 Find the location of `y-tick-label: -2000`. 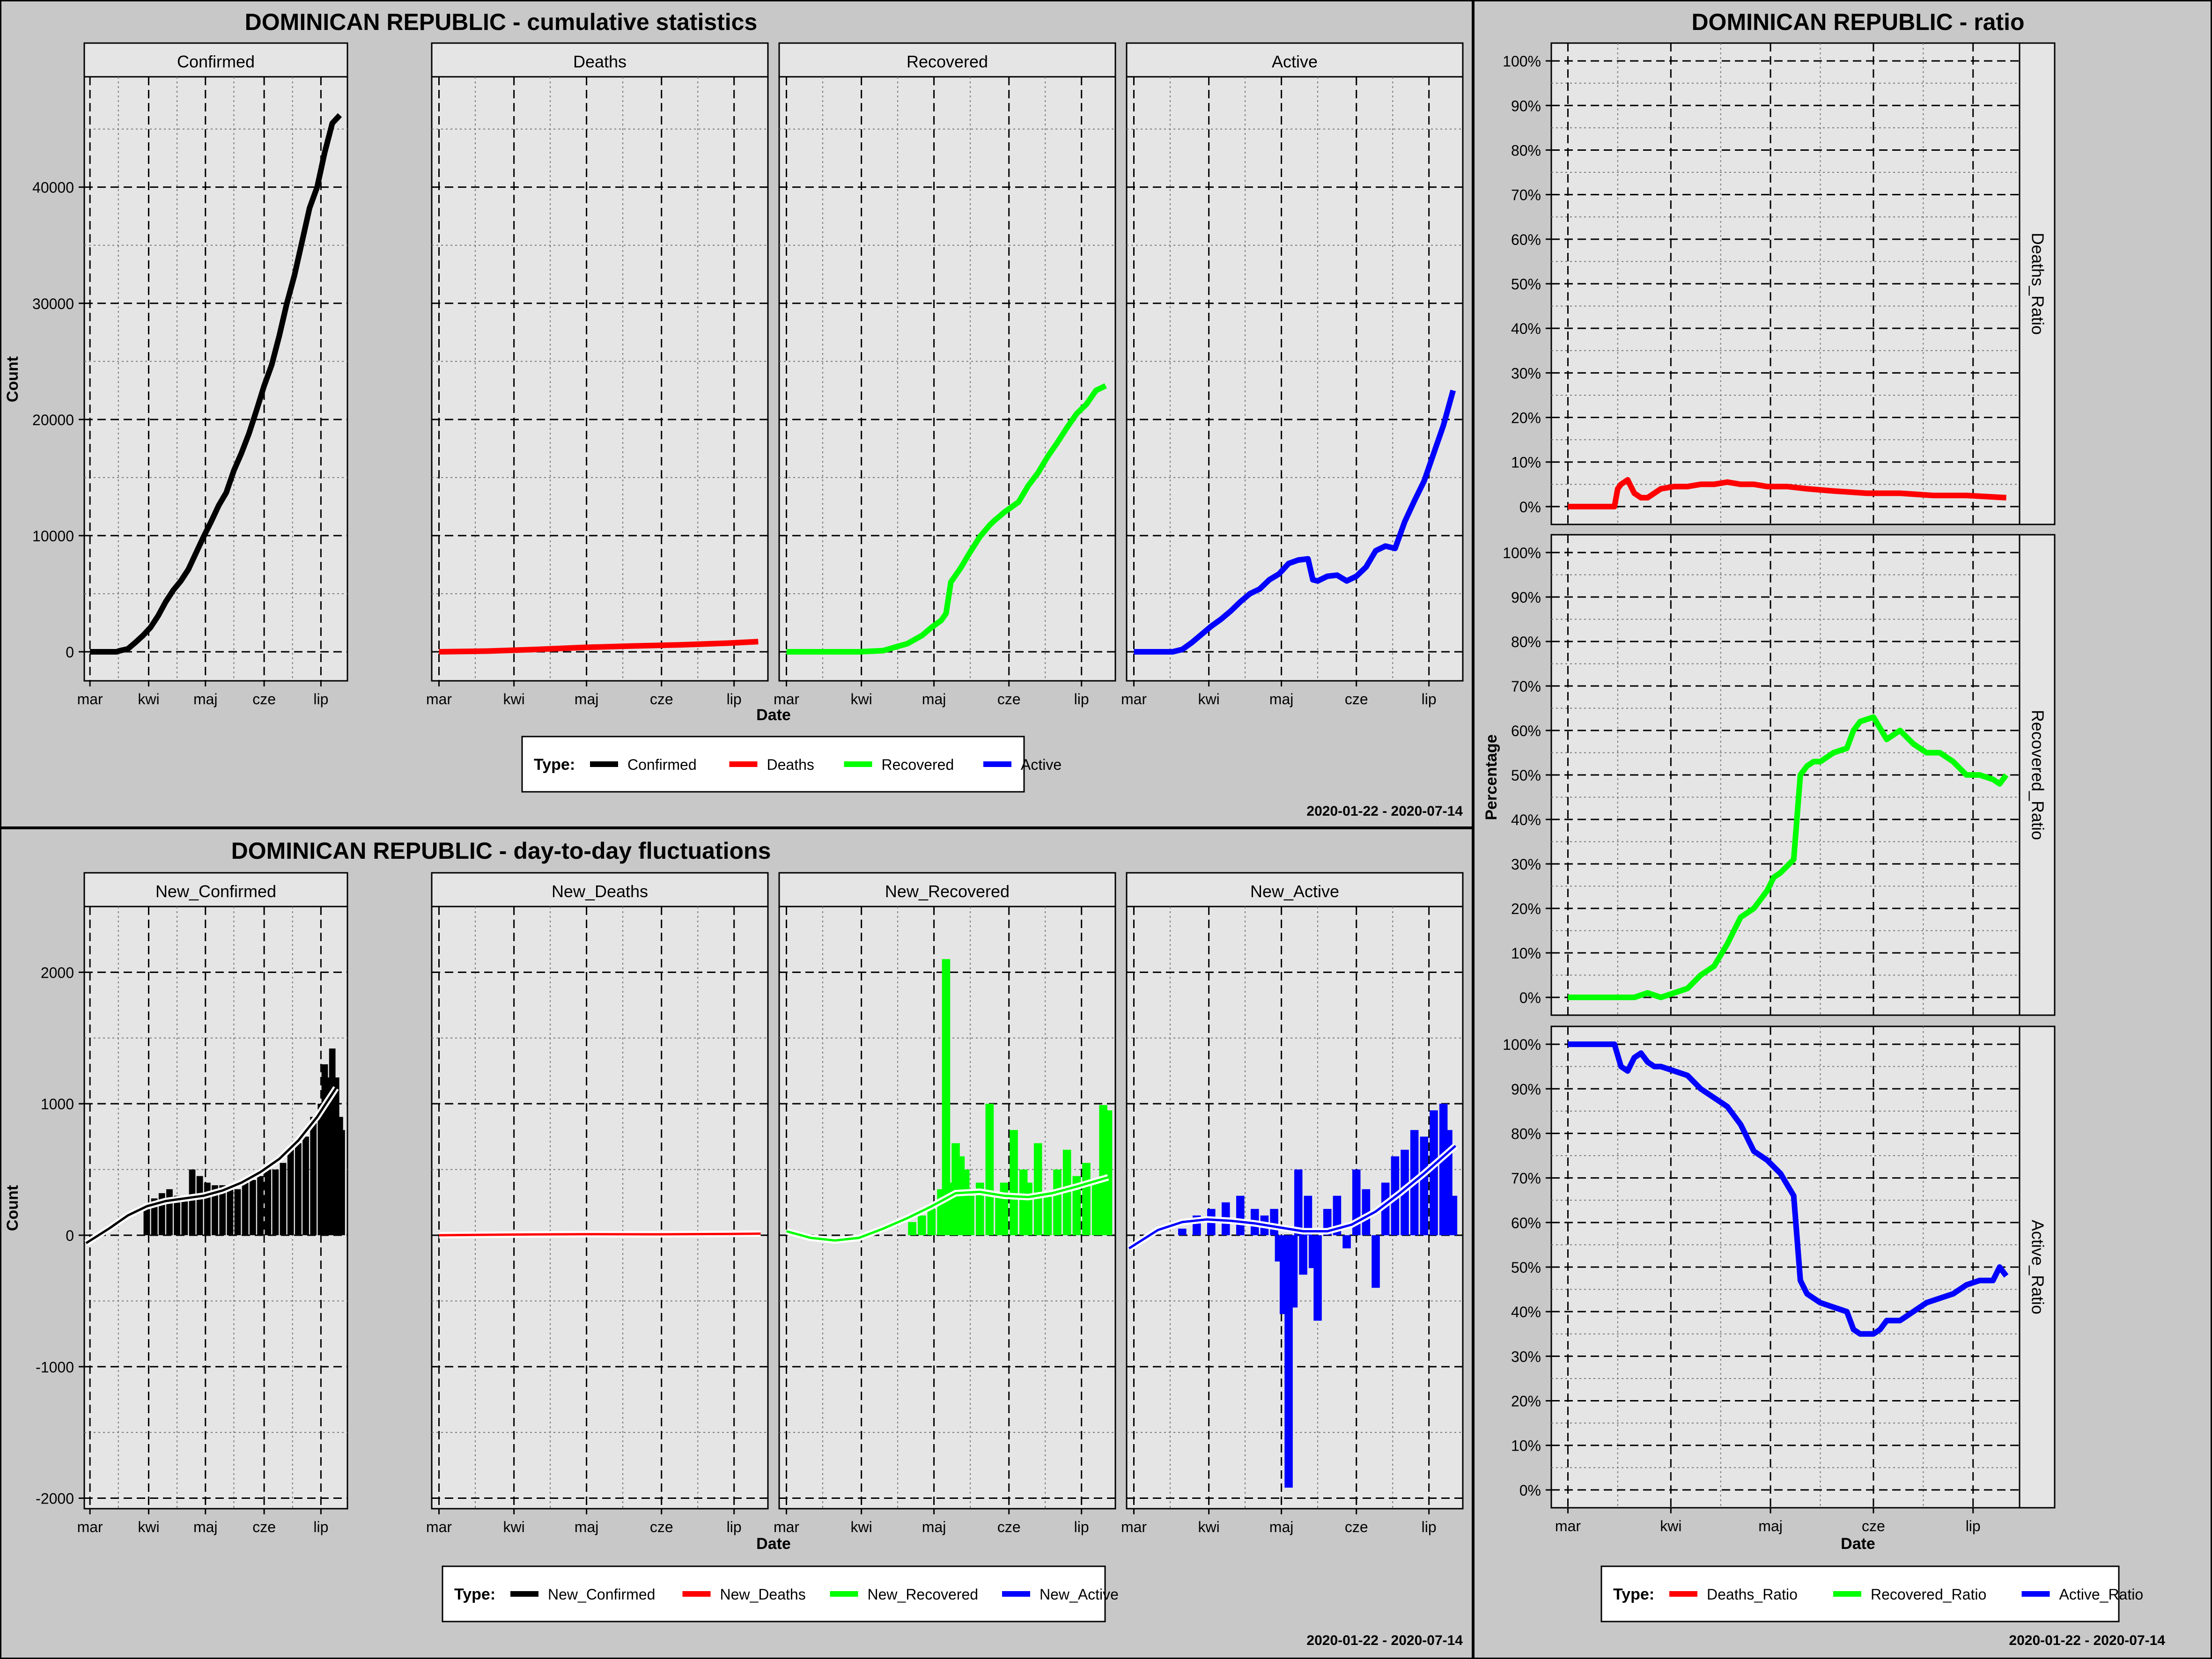

y-tick-label: -2000 is located at coordinates (55, 1499).